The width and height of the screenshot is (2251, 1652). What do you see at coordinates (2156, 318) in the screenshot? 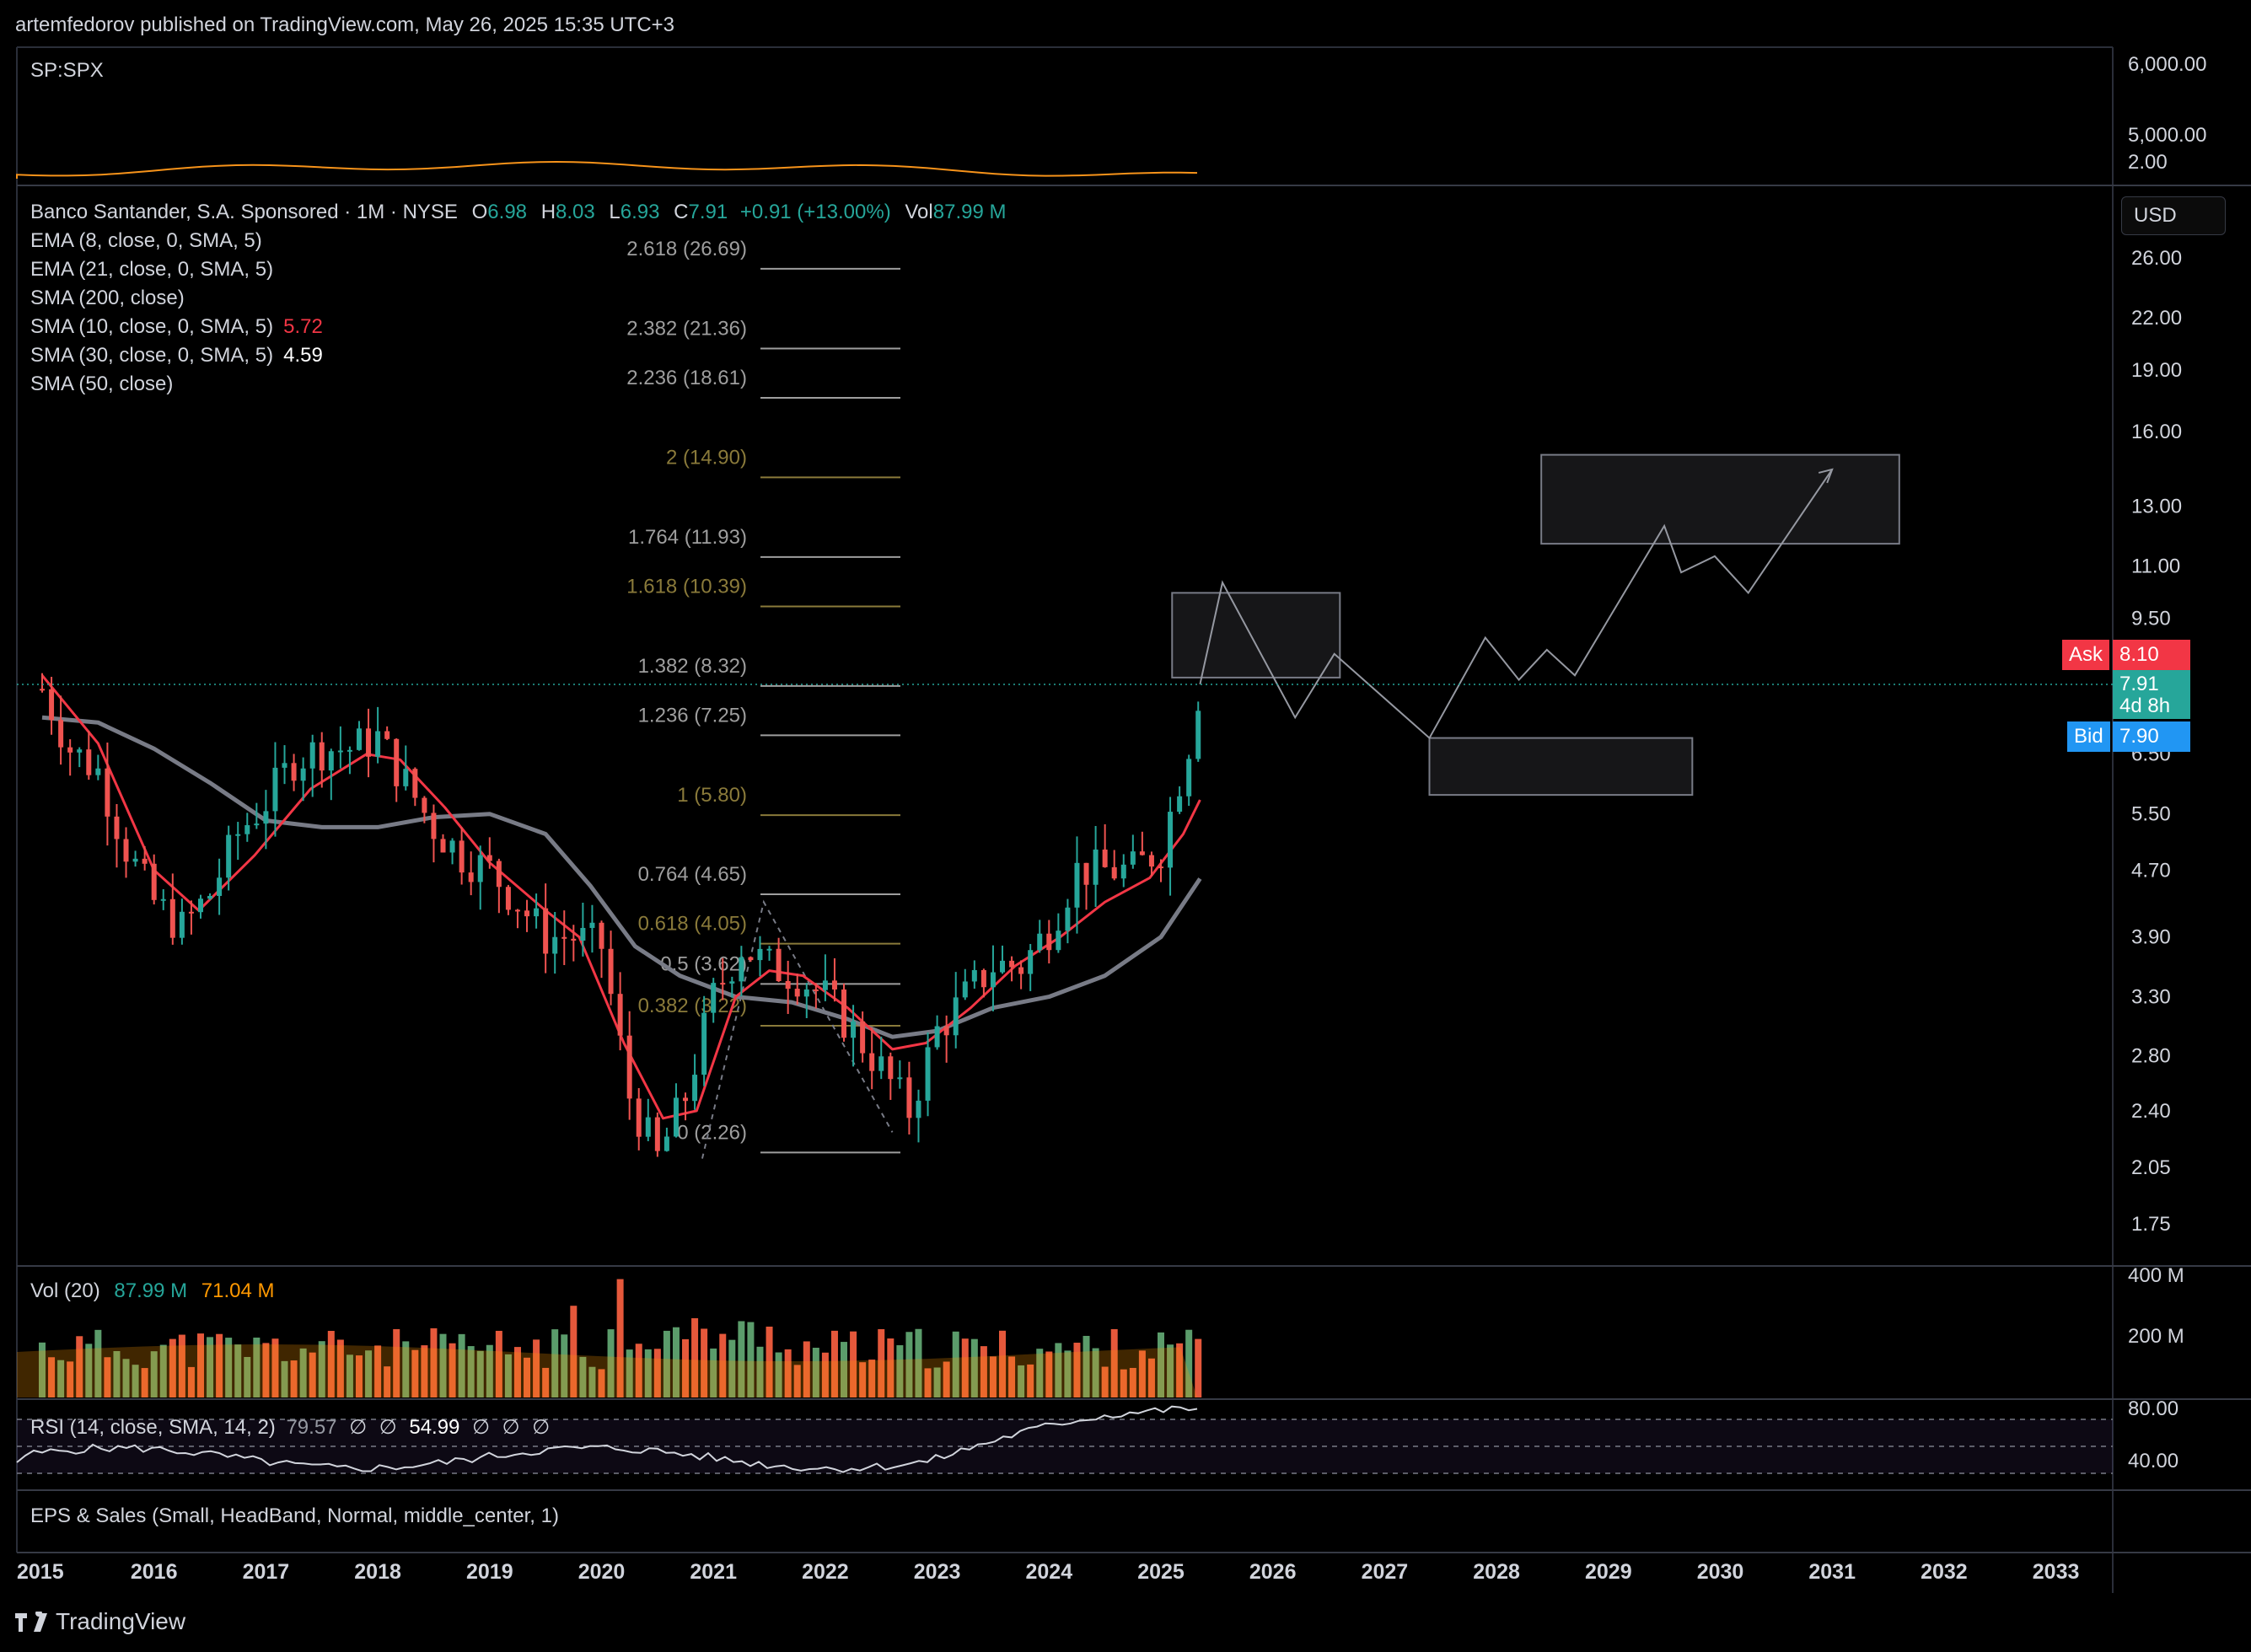
I see `price-axis-tick: 22.00` at bounding box center [2156, 318].